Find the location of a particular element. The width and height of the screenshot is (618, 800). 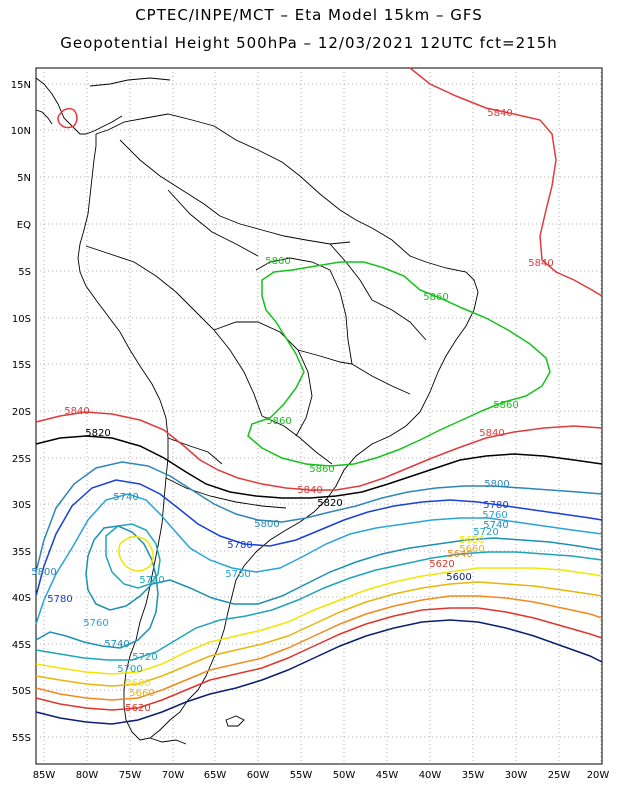

latitude-label: 15N is located at coordinates (21, 85).